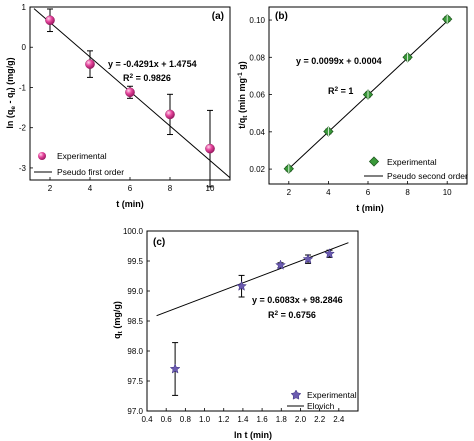  What do you see at coordinates (296, 394) in the screenshot?
I see `legend-star-marker` at bounding box center [296, 394].